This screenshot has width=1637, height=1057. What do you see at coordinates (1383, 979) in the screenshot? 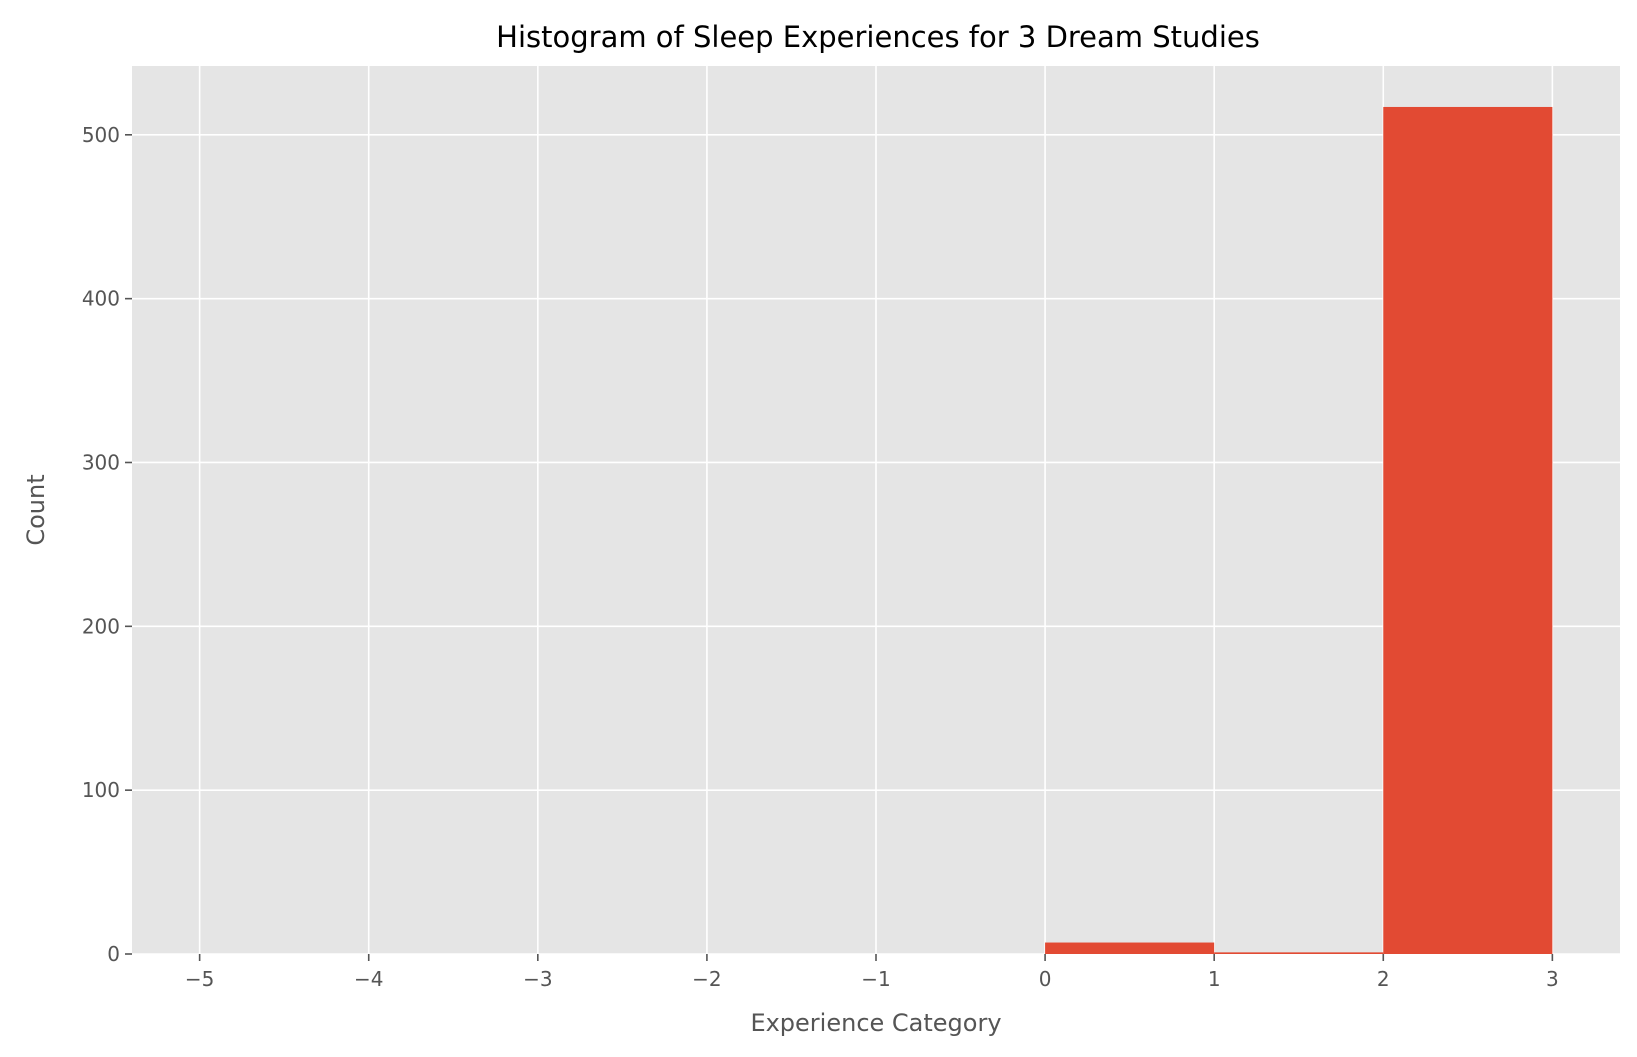
I see `x-tick-label: 2` at bounding box center [1383, 979].